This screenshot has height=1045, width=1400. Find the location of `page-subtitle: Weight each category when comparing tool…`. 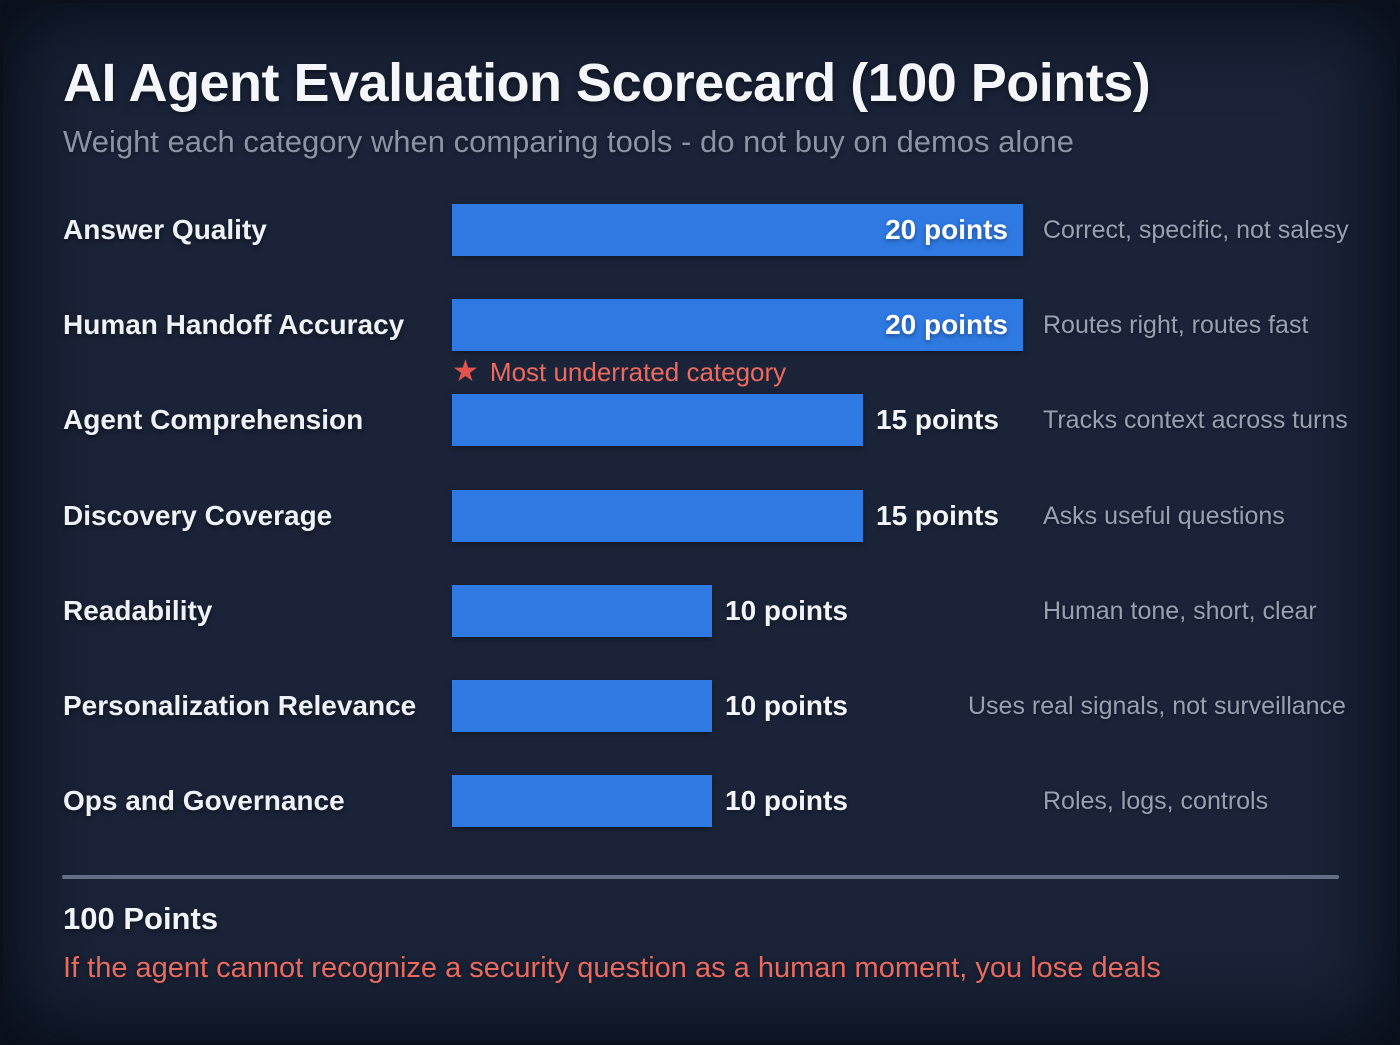

page-subtitle: Weight each category when comparing tool… is located at coordinates (568, 141).